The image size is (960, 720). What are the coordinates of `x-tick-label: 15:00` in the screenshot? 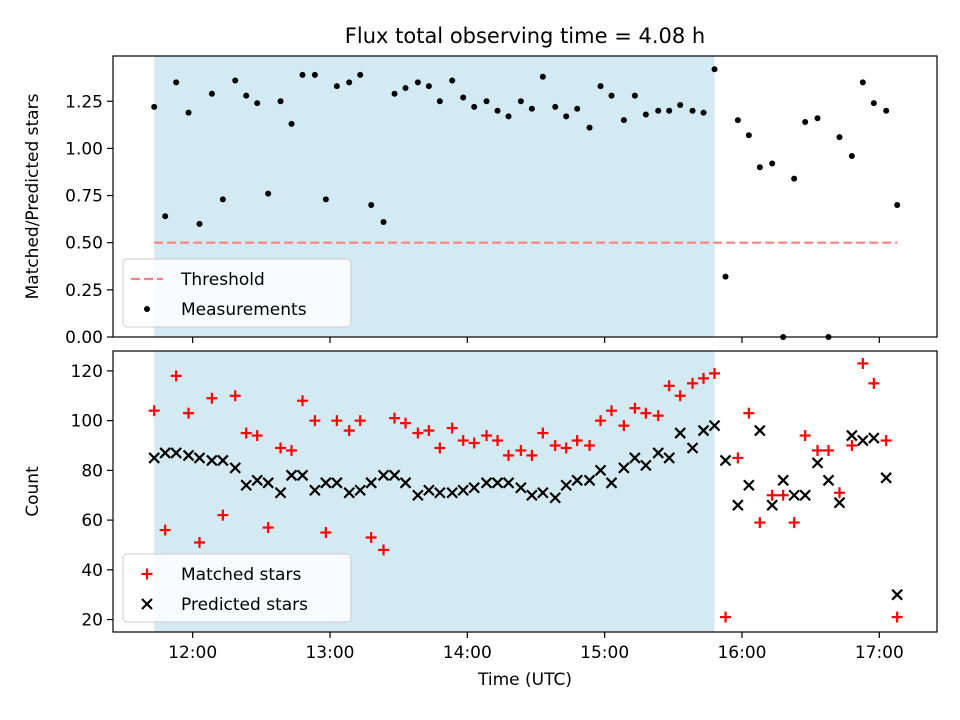 It's located at (604, 653).